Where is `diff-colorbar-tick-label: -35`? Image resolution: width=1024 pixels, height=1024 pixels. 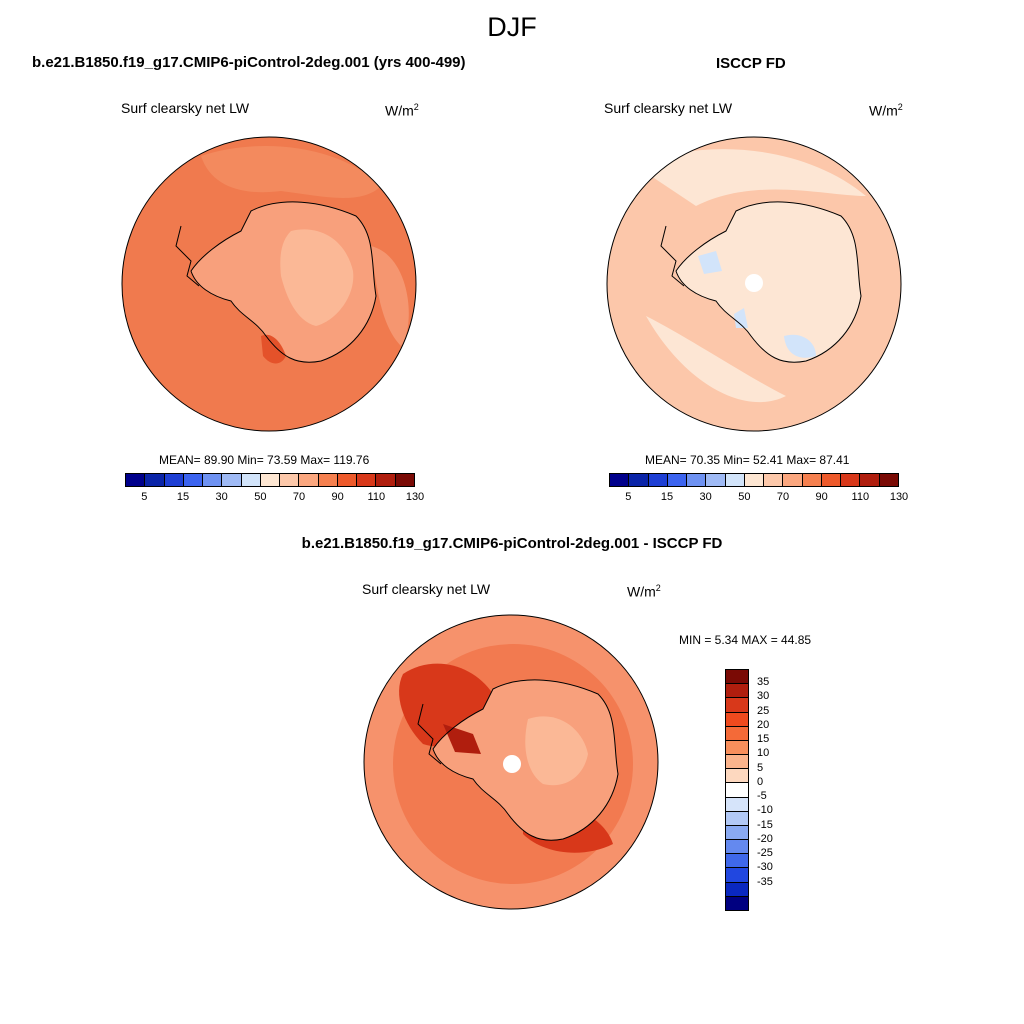
diff-colorbar-tick-label: -35 is located at coordinates (765, 881).